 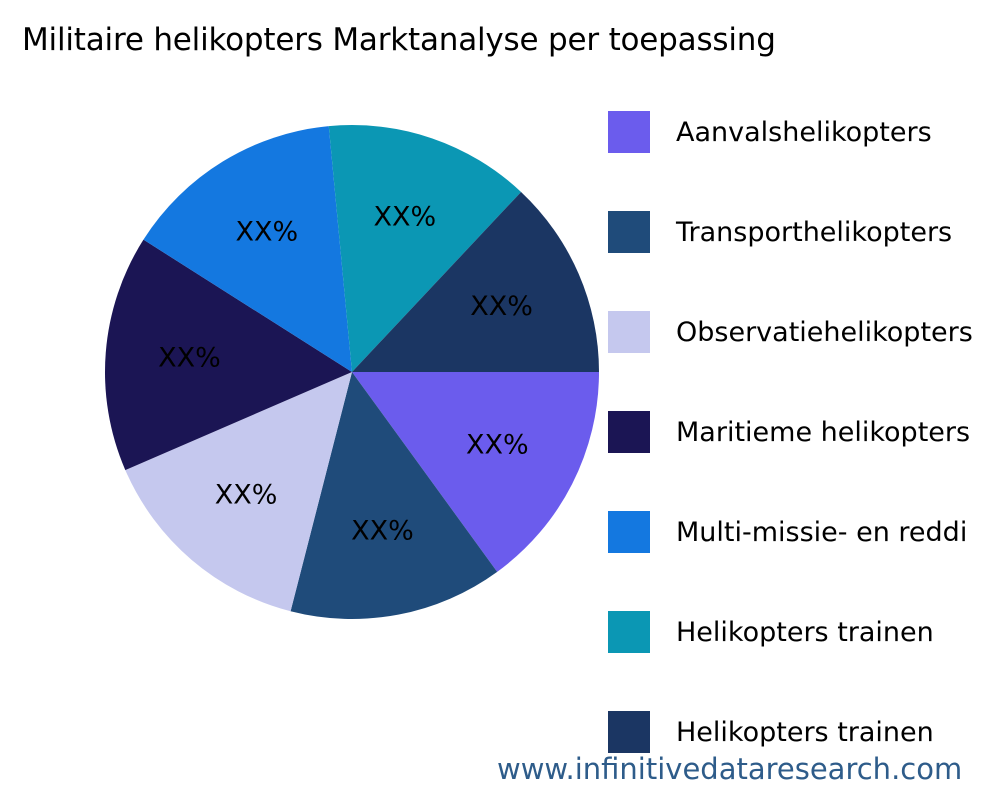 I want to click on legend-item: Aanvalshelikopters, so click(x=770, y=132).